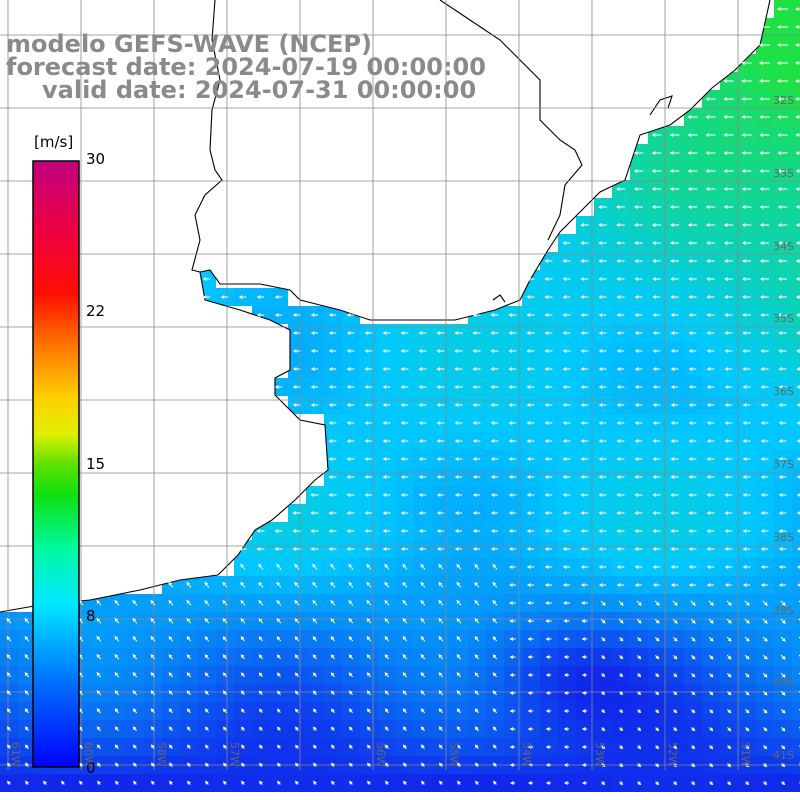  I want to click on wind-speed-cell, so click(796, 441).